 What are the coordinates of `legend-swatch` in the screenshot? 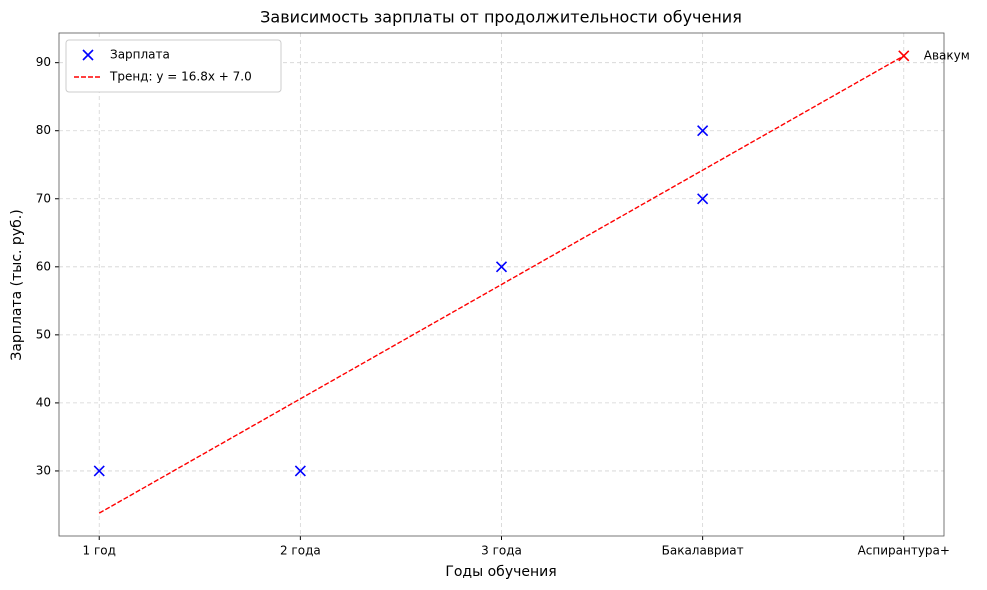 It's located at (88, 55).